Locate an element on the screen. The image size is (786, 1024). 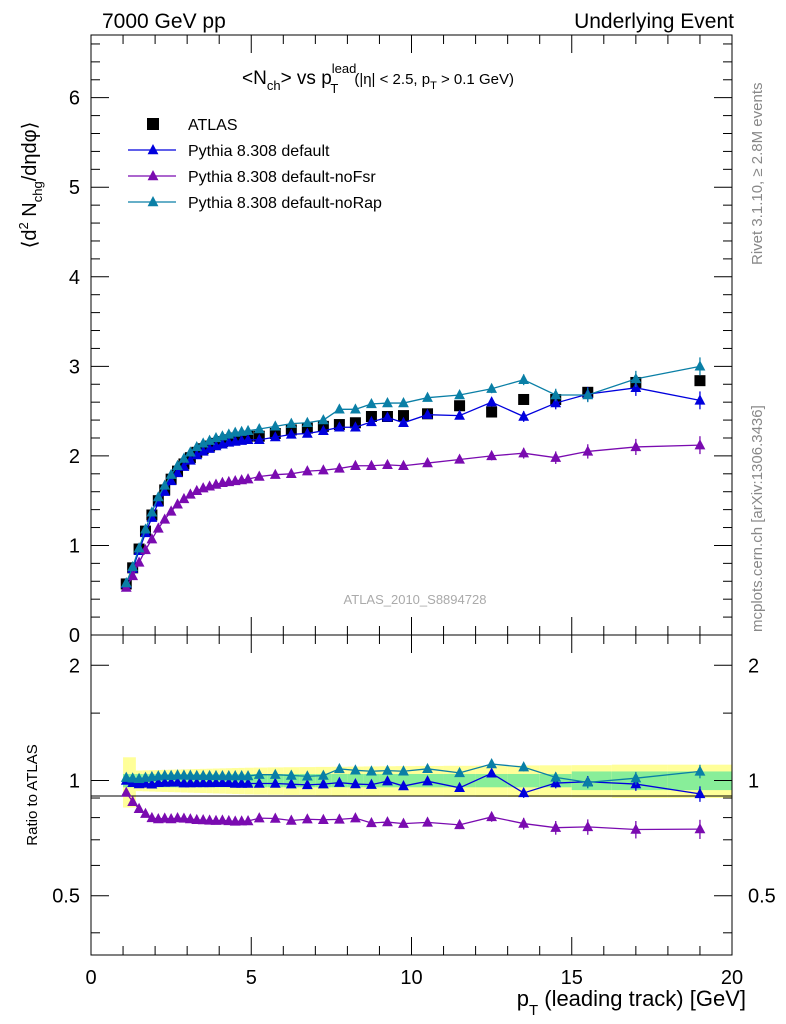
stat-uncertainty-band is located at coordinates (523, 780).